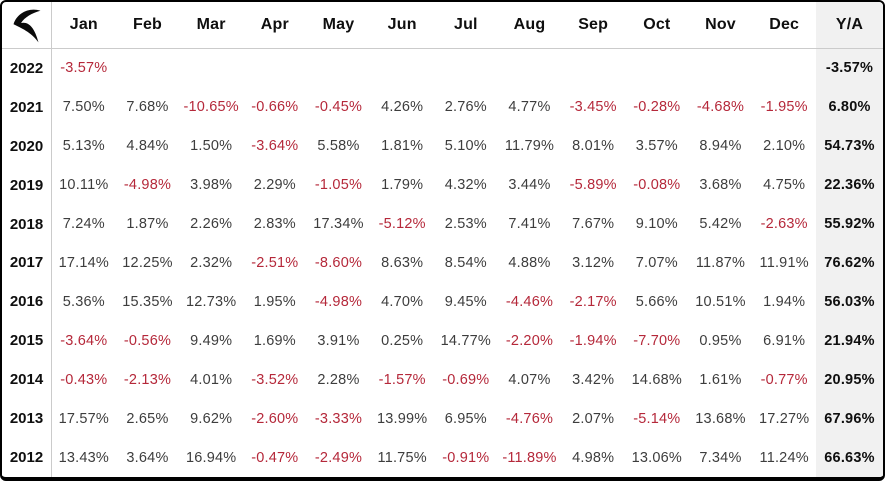  Describe the element at coordinates (657, 457) in the screenshot. I see `monthly-return-cell: 13.06%` at that location.